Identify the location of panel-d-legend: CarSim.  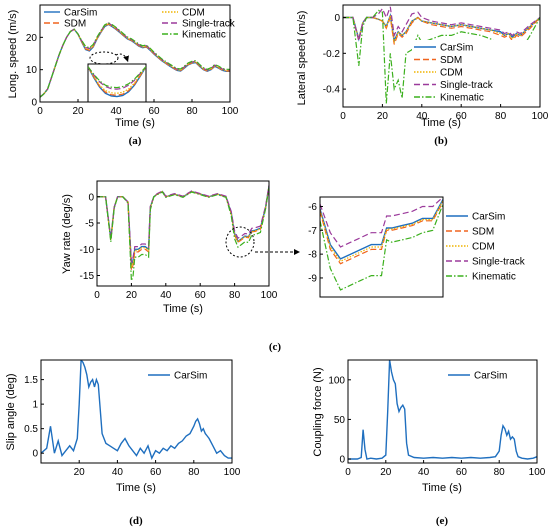
(177, 376).